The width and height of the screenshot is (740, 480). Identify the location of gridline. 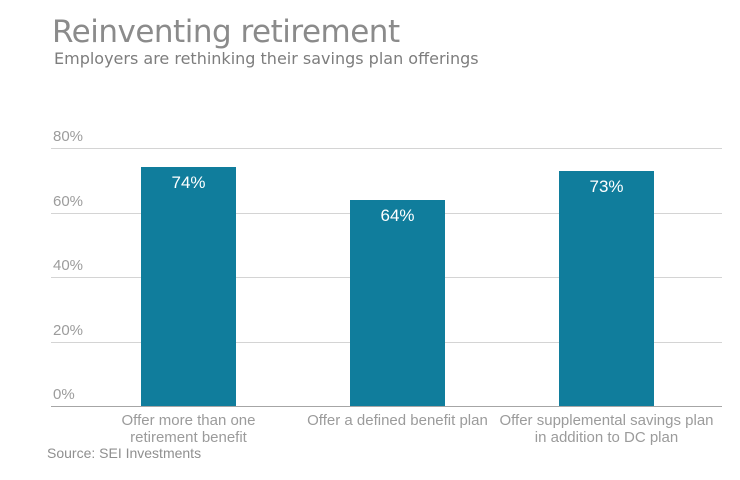
(386, 148).